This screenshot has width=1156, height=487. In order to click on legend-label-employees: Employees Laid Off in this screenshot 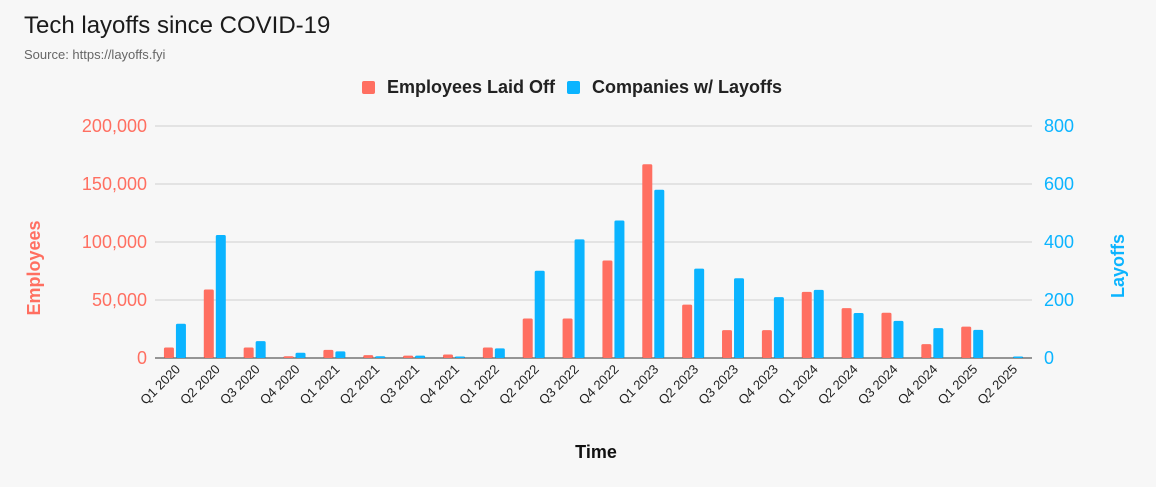, I will do `click(470, 87)`.